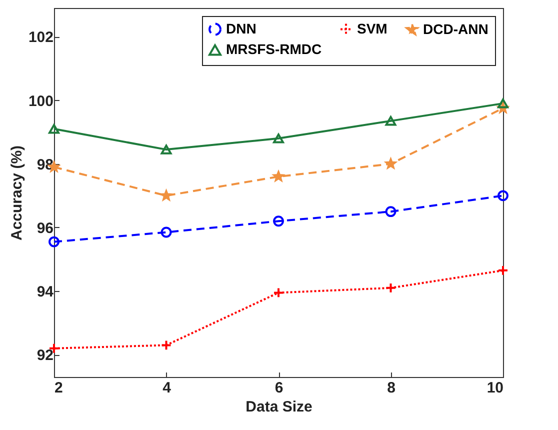 The image size is (558, 430). What do you see at coordinates (45, 228) in the screenshot?
I see `y-tick-label: 96` at bounding box center [45, 228].